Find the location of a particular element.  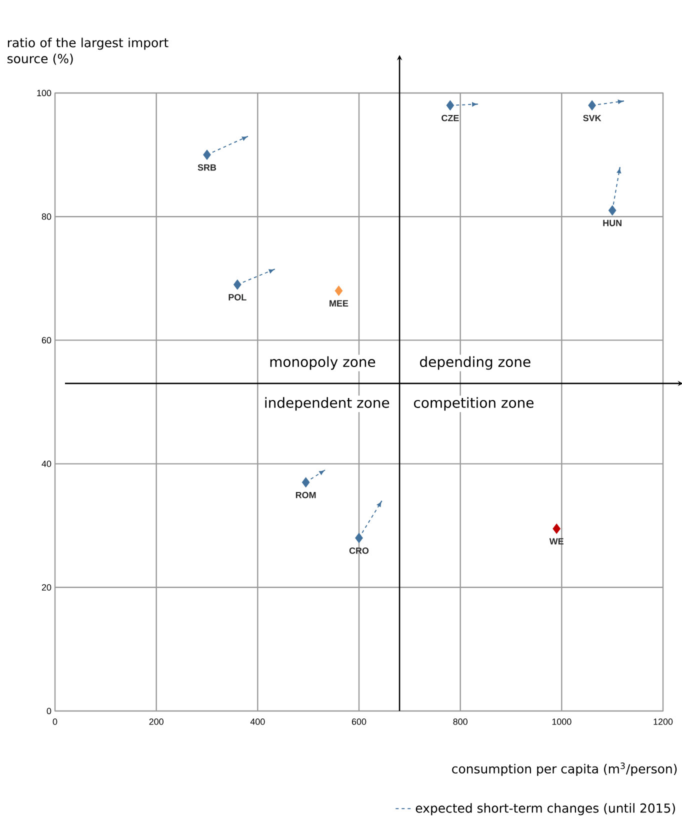

x-tick-label: 1000 is located at coordinates (562, 721).